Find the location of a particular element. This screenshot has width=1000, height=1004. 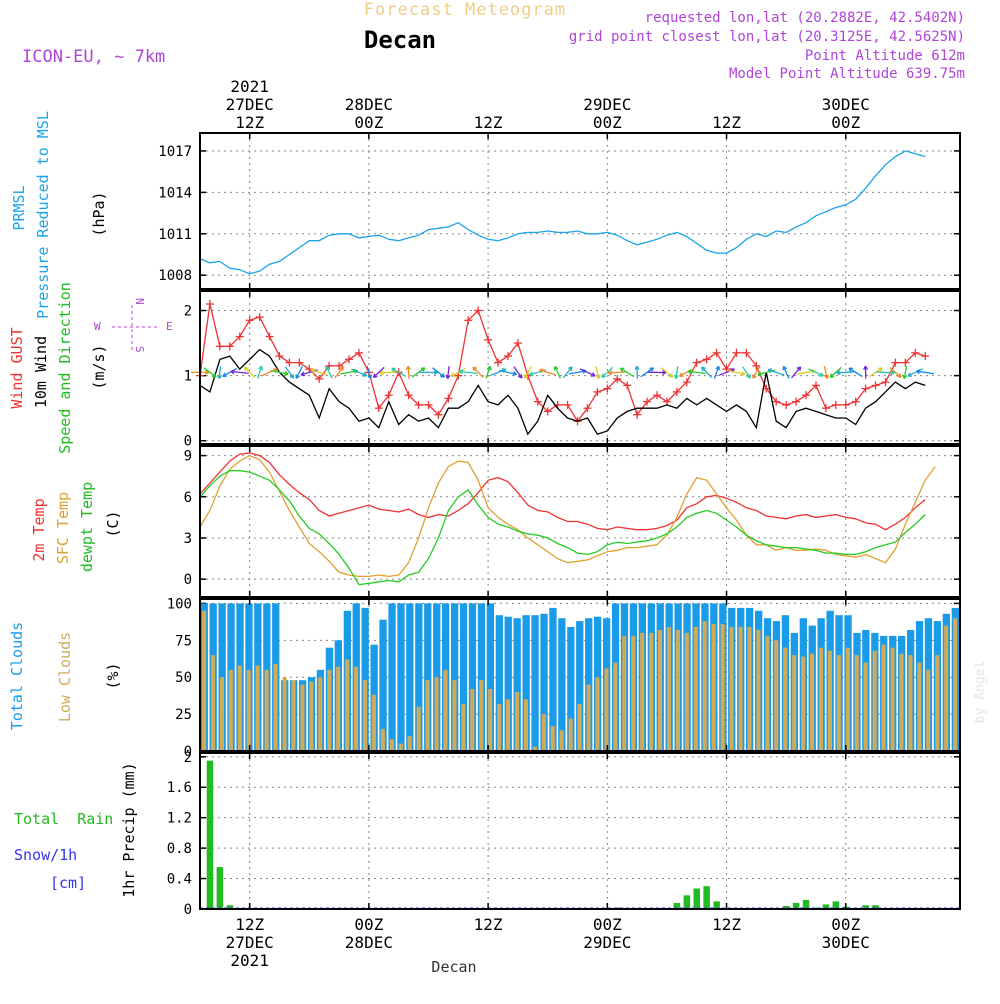

chart-title: Forecast Meteogram is located at coordinates (465, 10).